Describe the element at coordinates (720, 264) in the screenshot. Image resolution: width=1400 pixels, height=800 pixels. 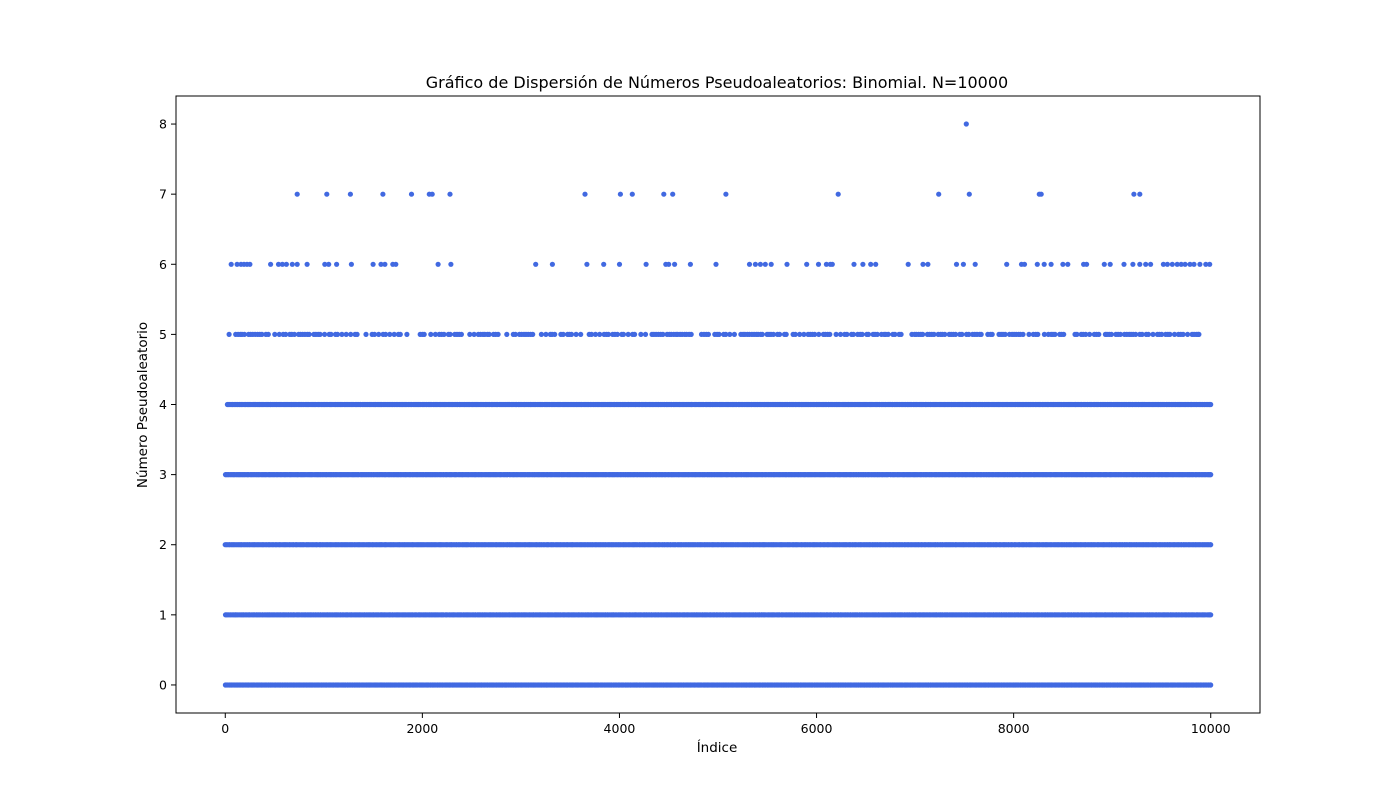
I see `level-6-points` at that location.